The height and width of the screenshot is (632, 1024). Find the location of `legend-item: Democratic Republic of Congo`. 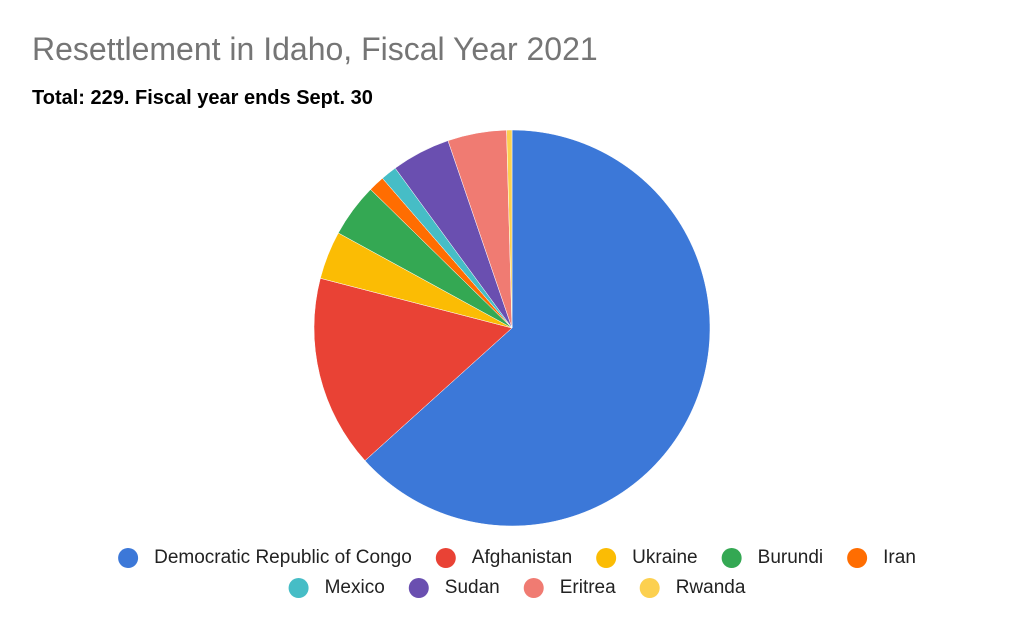

legend-item: Democratic Republic of Congo is located at coordinates (265, 557).